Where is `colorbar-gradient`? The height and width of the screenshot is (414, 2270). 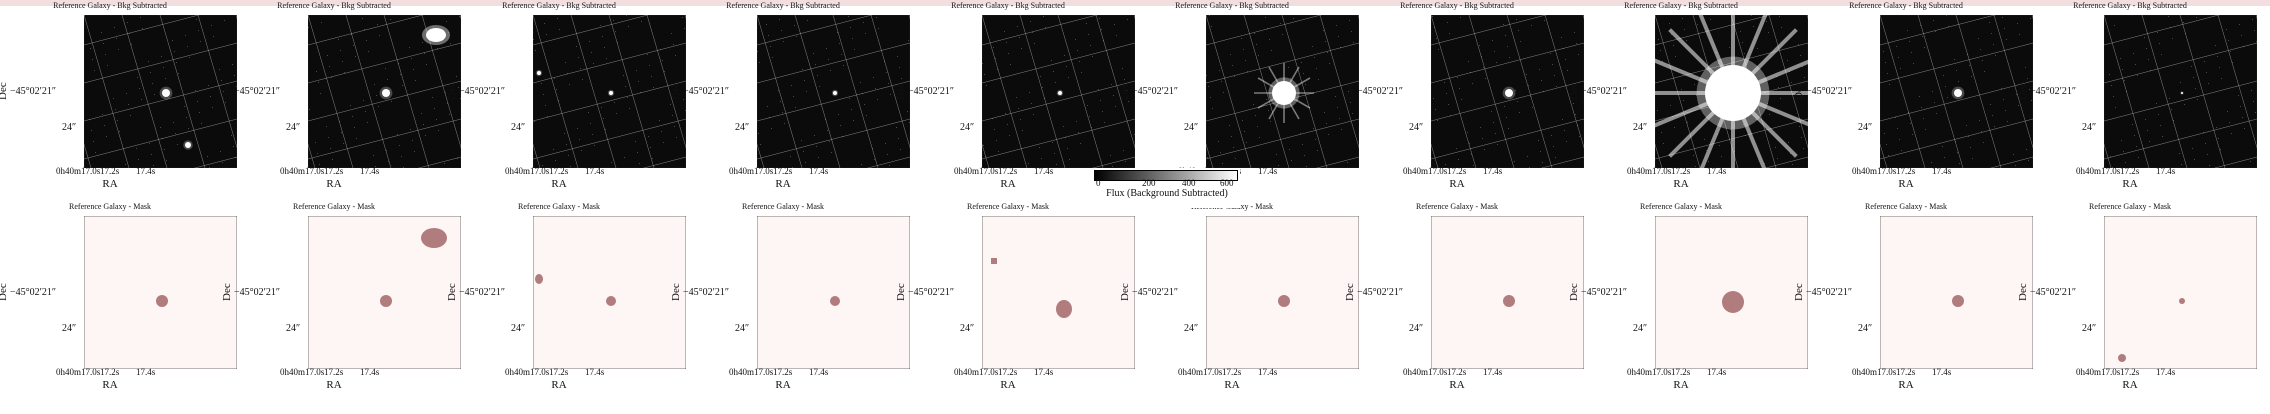 colorbar-gradient is located at coordinates (1166, 175).